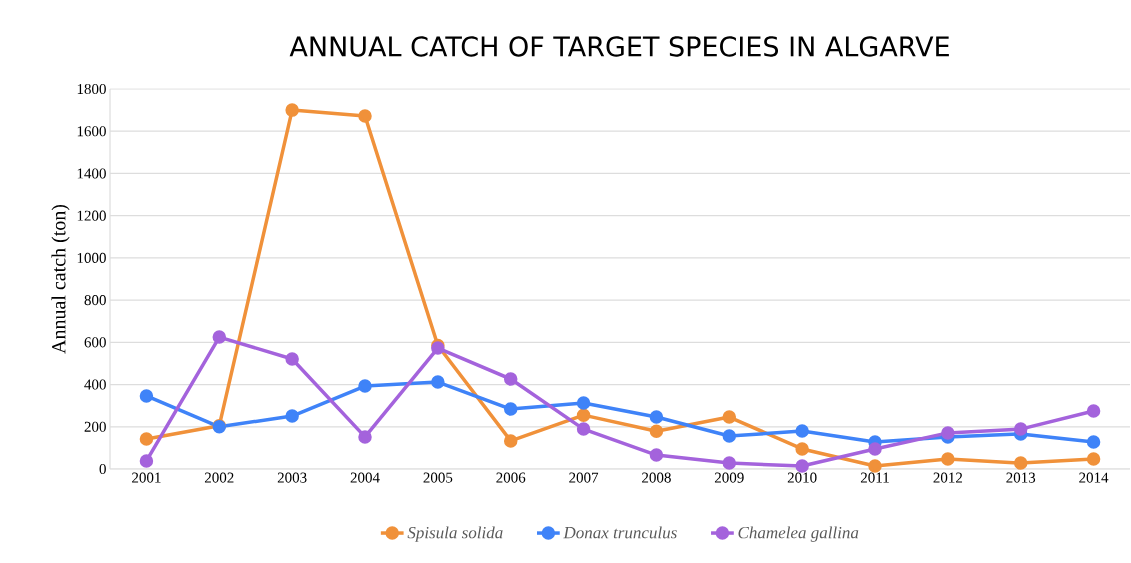 The width and height of the screenshot is (1131, 563). What do you see at coordinates (91, 131) in the screenshot?
I see `y-tick-label: 1600` at bounding box center [91, 131].